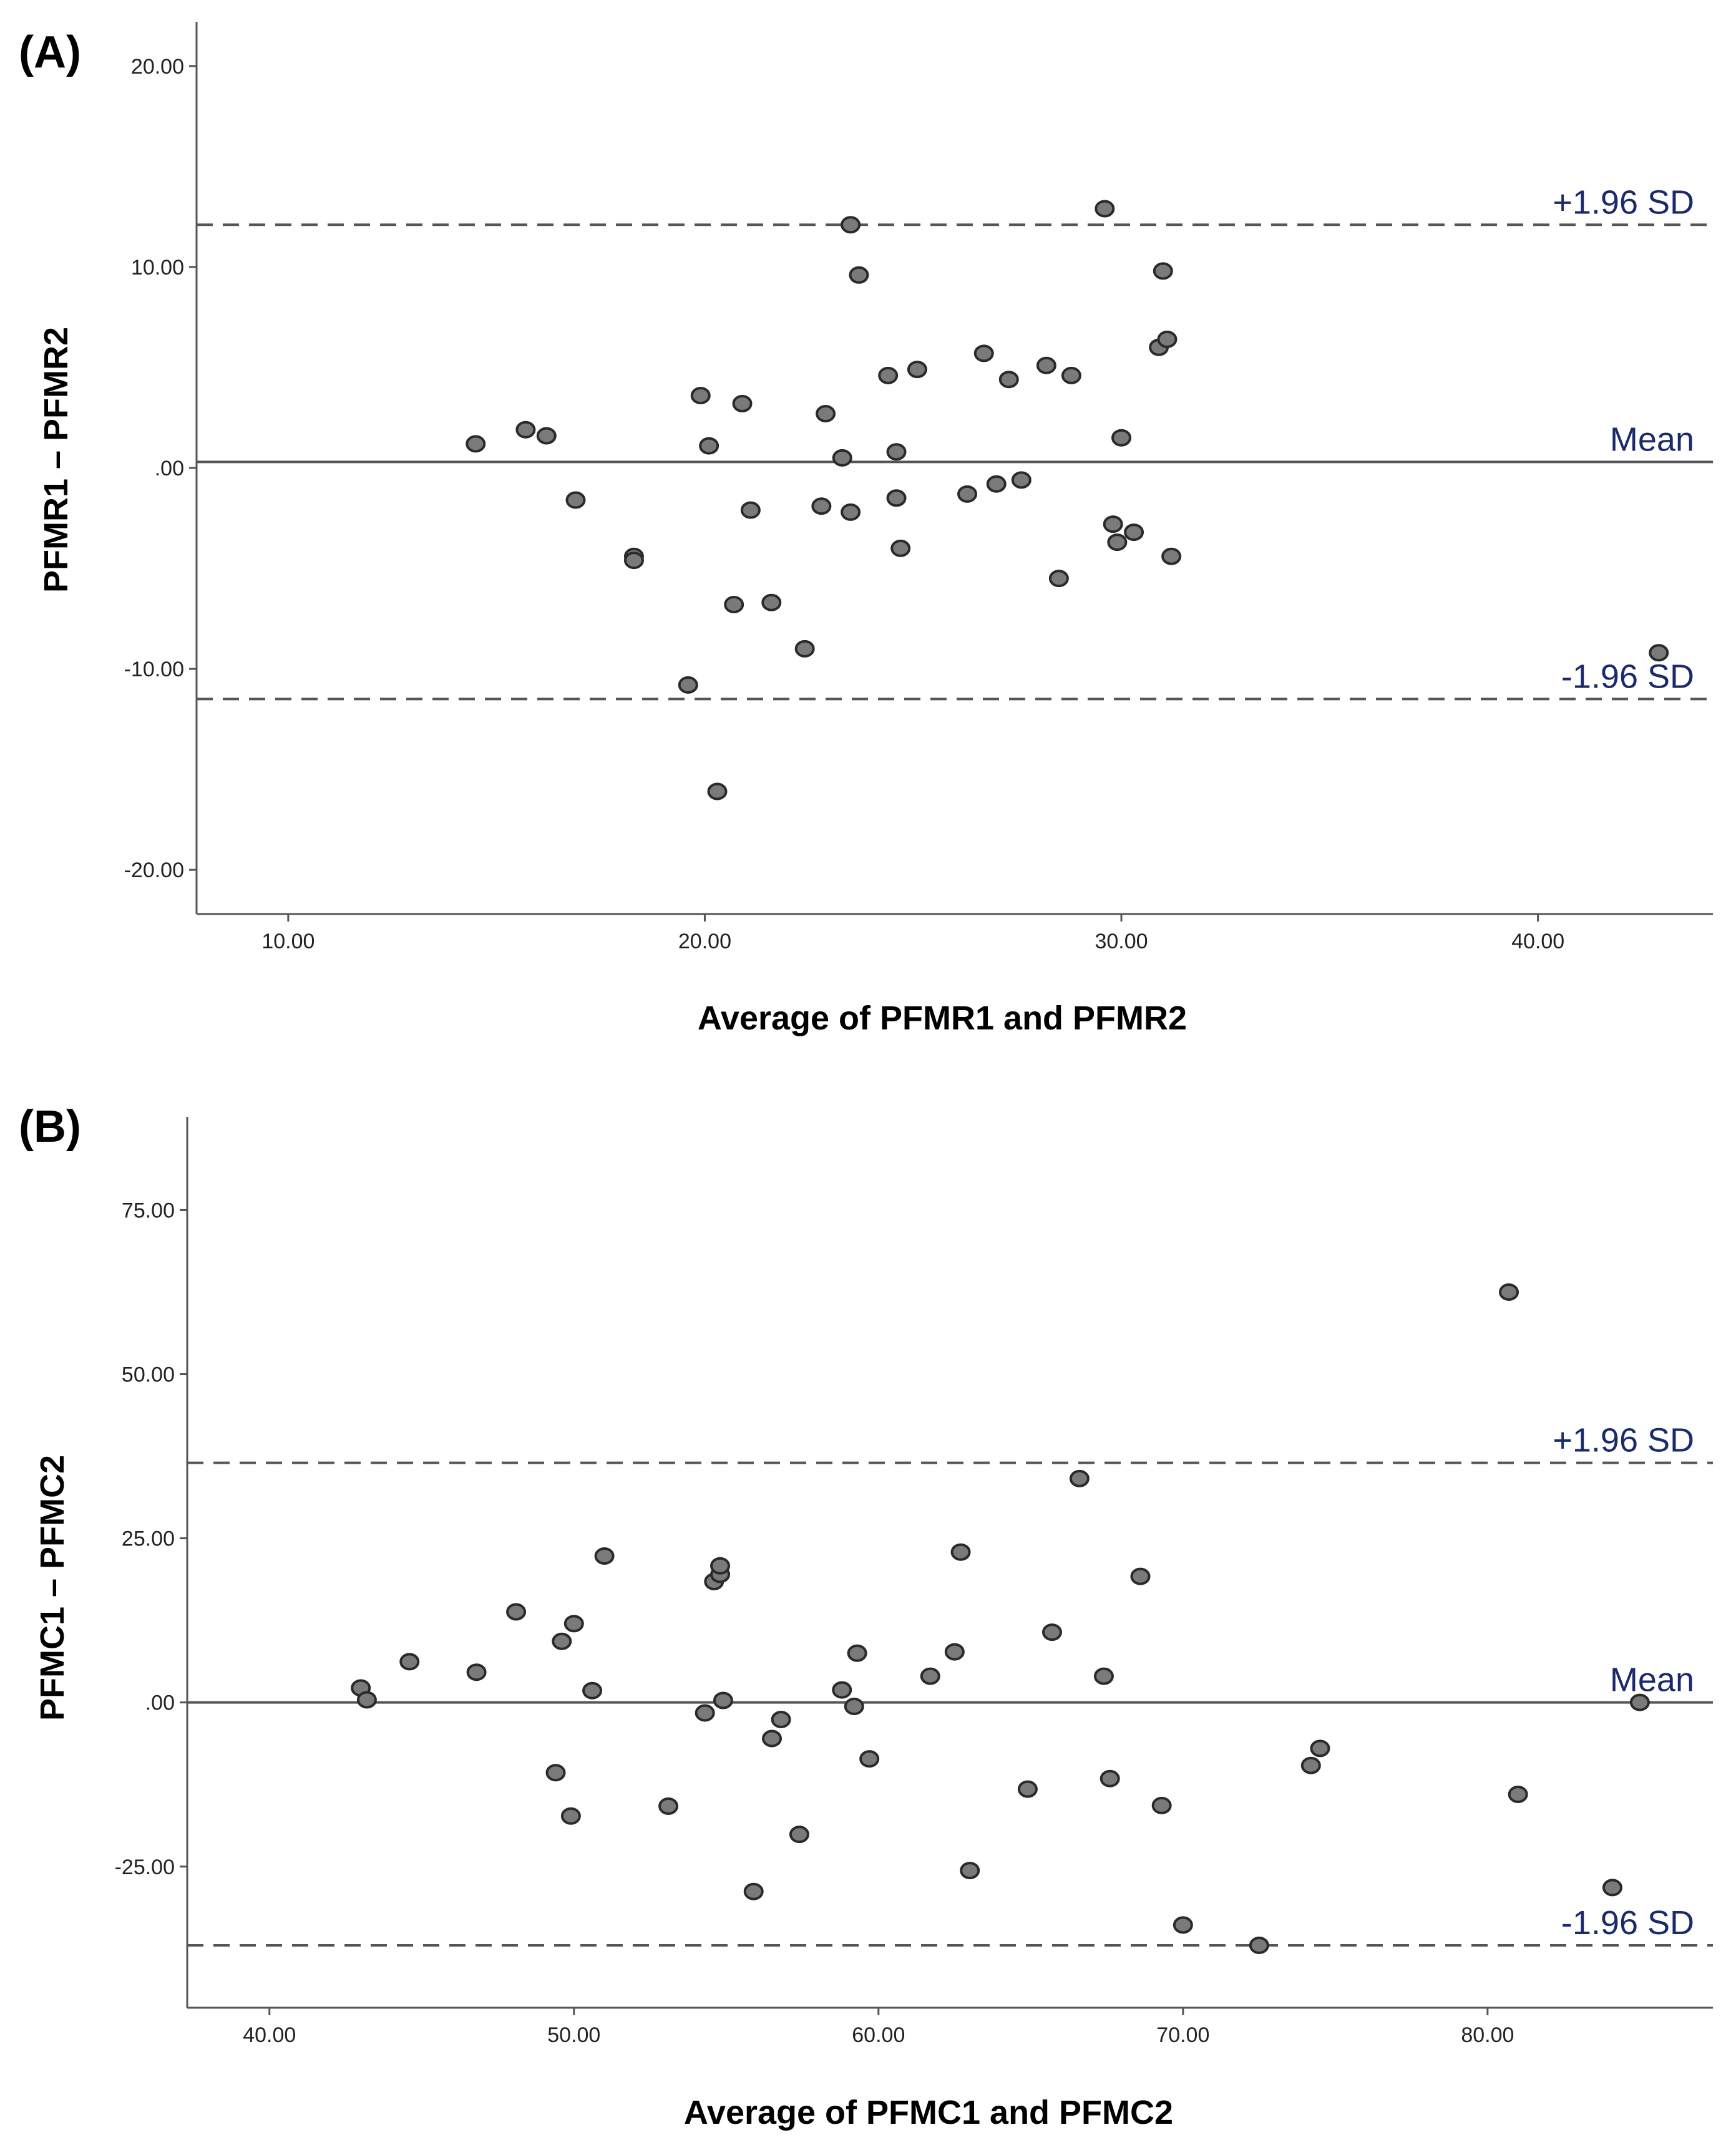 Image resolution: width=1736 pixels, height=2140 pixels. Describe the element at coordinates (160, 1703) in the screenshot. I see `panel-b-y-tick-label: .00` at that location.